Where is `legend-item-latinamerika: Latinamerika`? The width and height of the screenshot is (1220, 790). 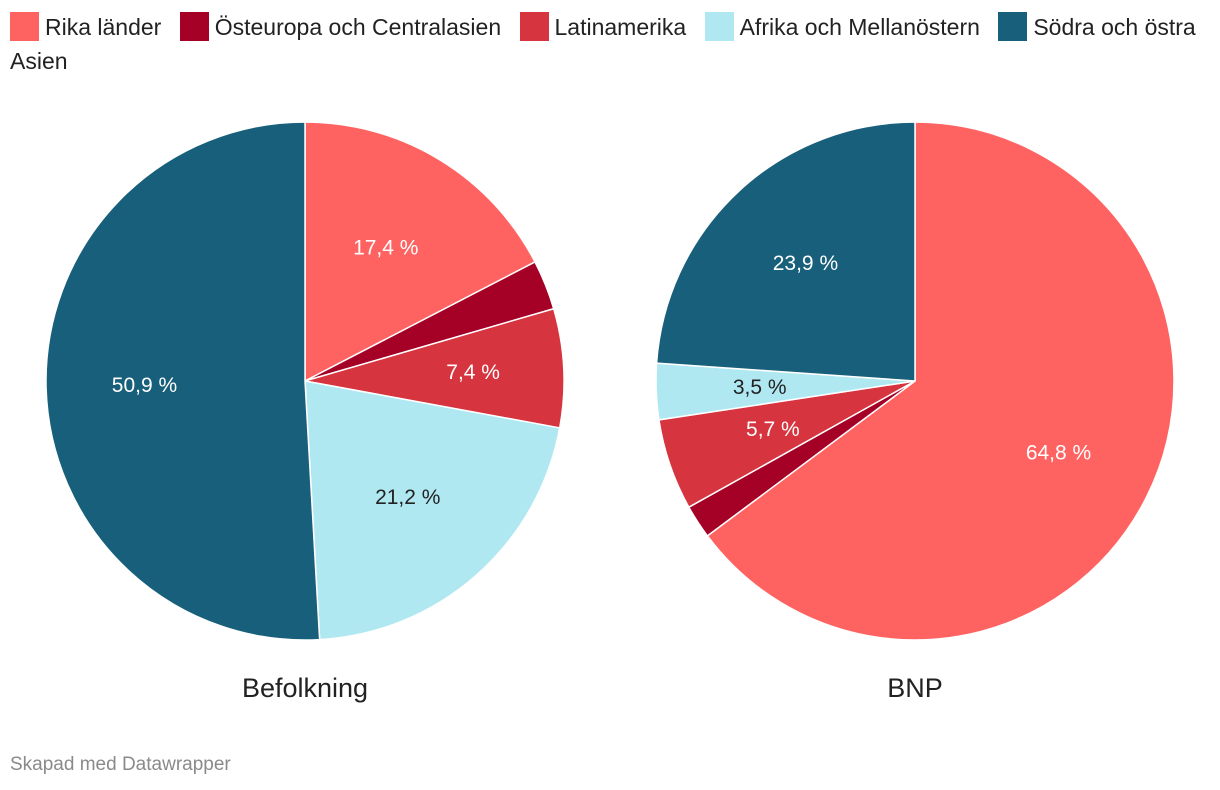 legend-item-latinamerika: Latinamerika is located at coordinates (603, 26).